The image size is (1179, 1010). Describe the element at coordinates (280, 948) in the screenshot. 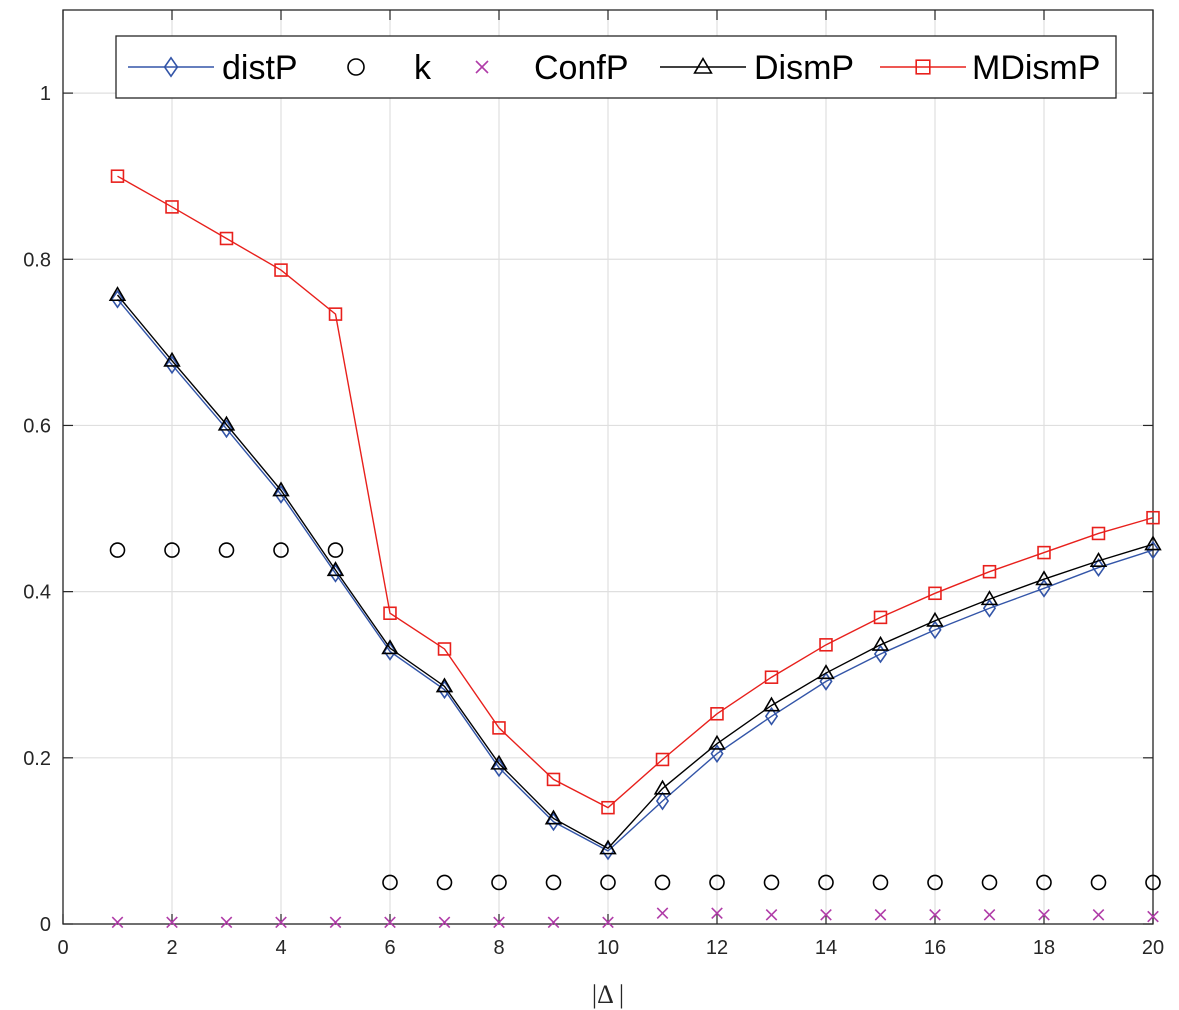

I see `x-tick-label: 4` at that location.